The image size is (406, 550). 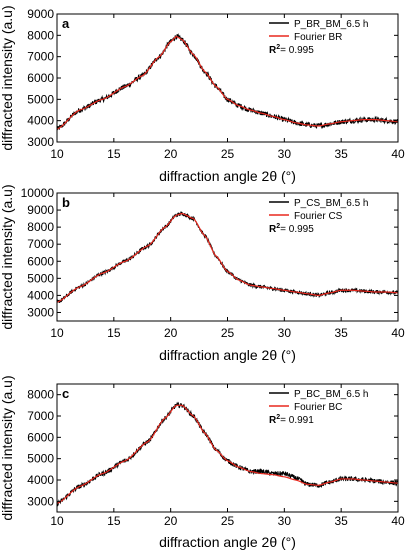 What do you see at coordinates (331, 24) in the screenshot?
I see `legend-label: P_BR_BM_6.5 h` at bounding box center [331, 24].